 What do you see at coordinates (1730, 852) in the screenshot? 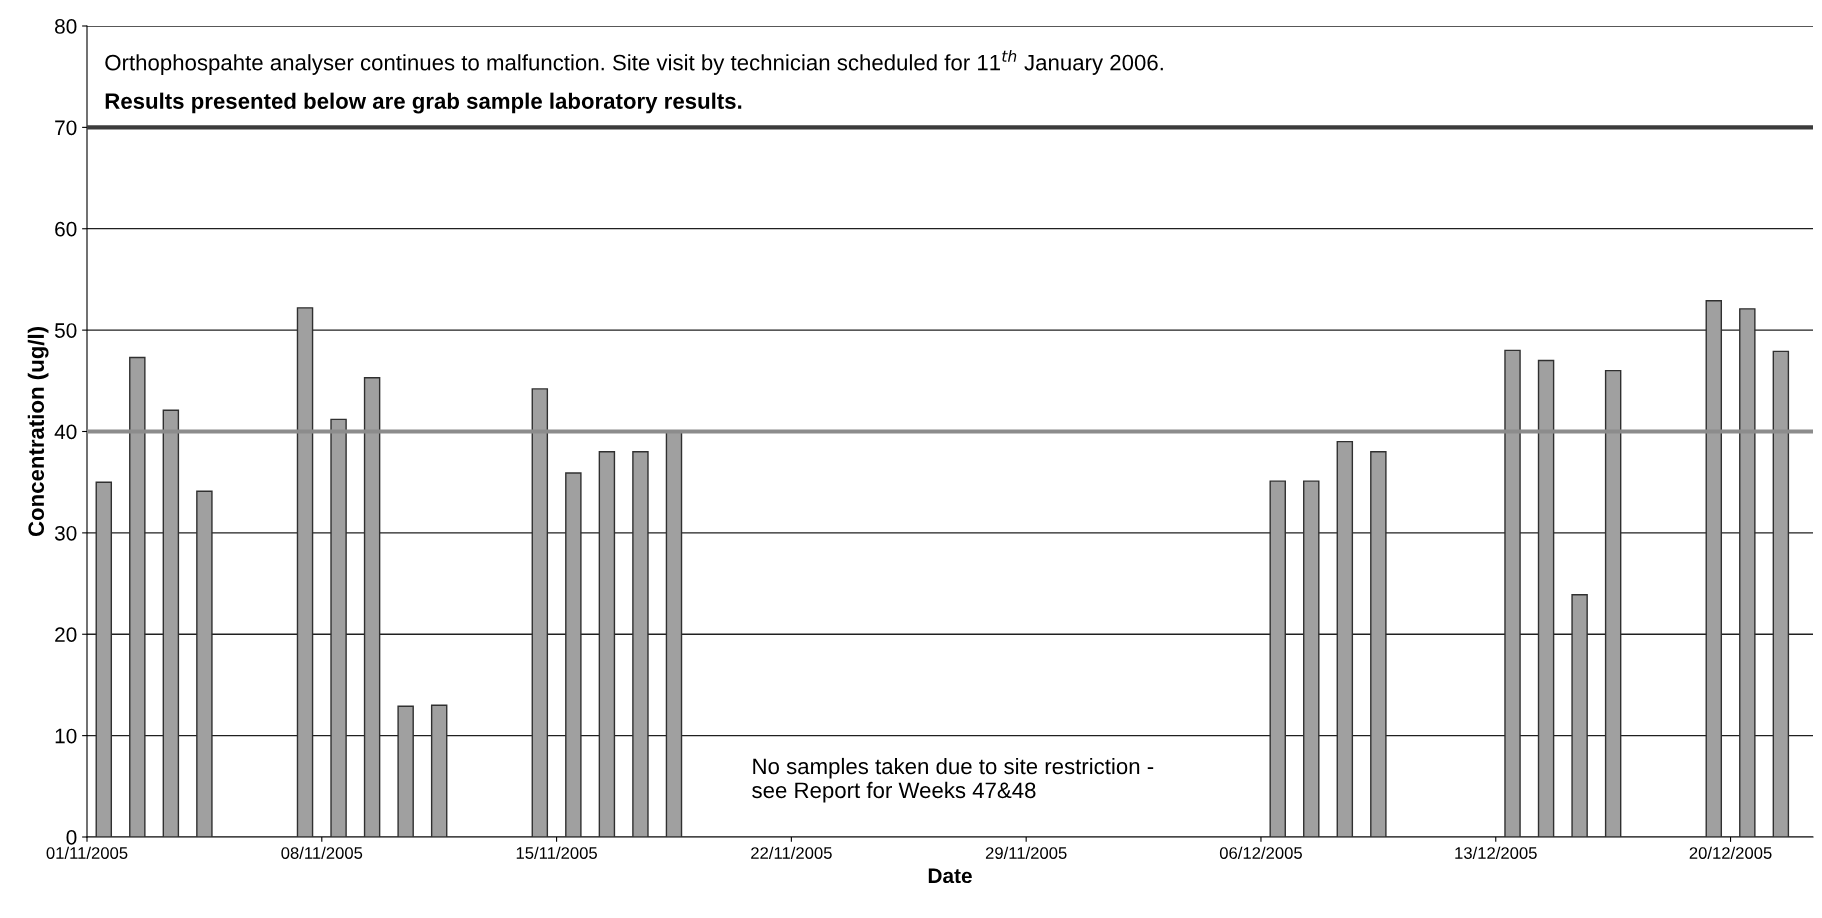
I see `x-tick-label: 20/12/2005` at bounding box center [1730, 852].